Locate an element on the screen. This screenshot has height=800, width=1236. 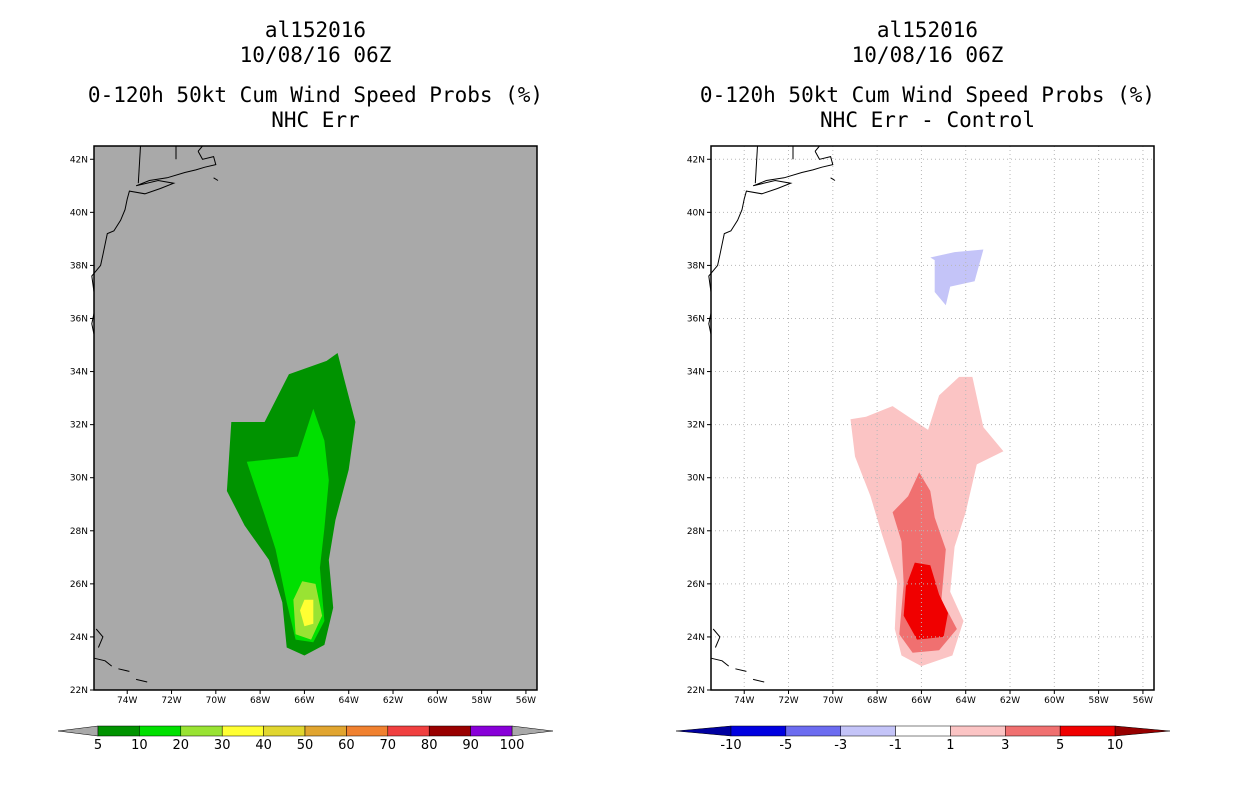
colorbar-label: 20 is located at coordinates (181, 745).